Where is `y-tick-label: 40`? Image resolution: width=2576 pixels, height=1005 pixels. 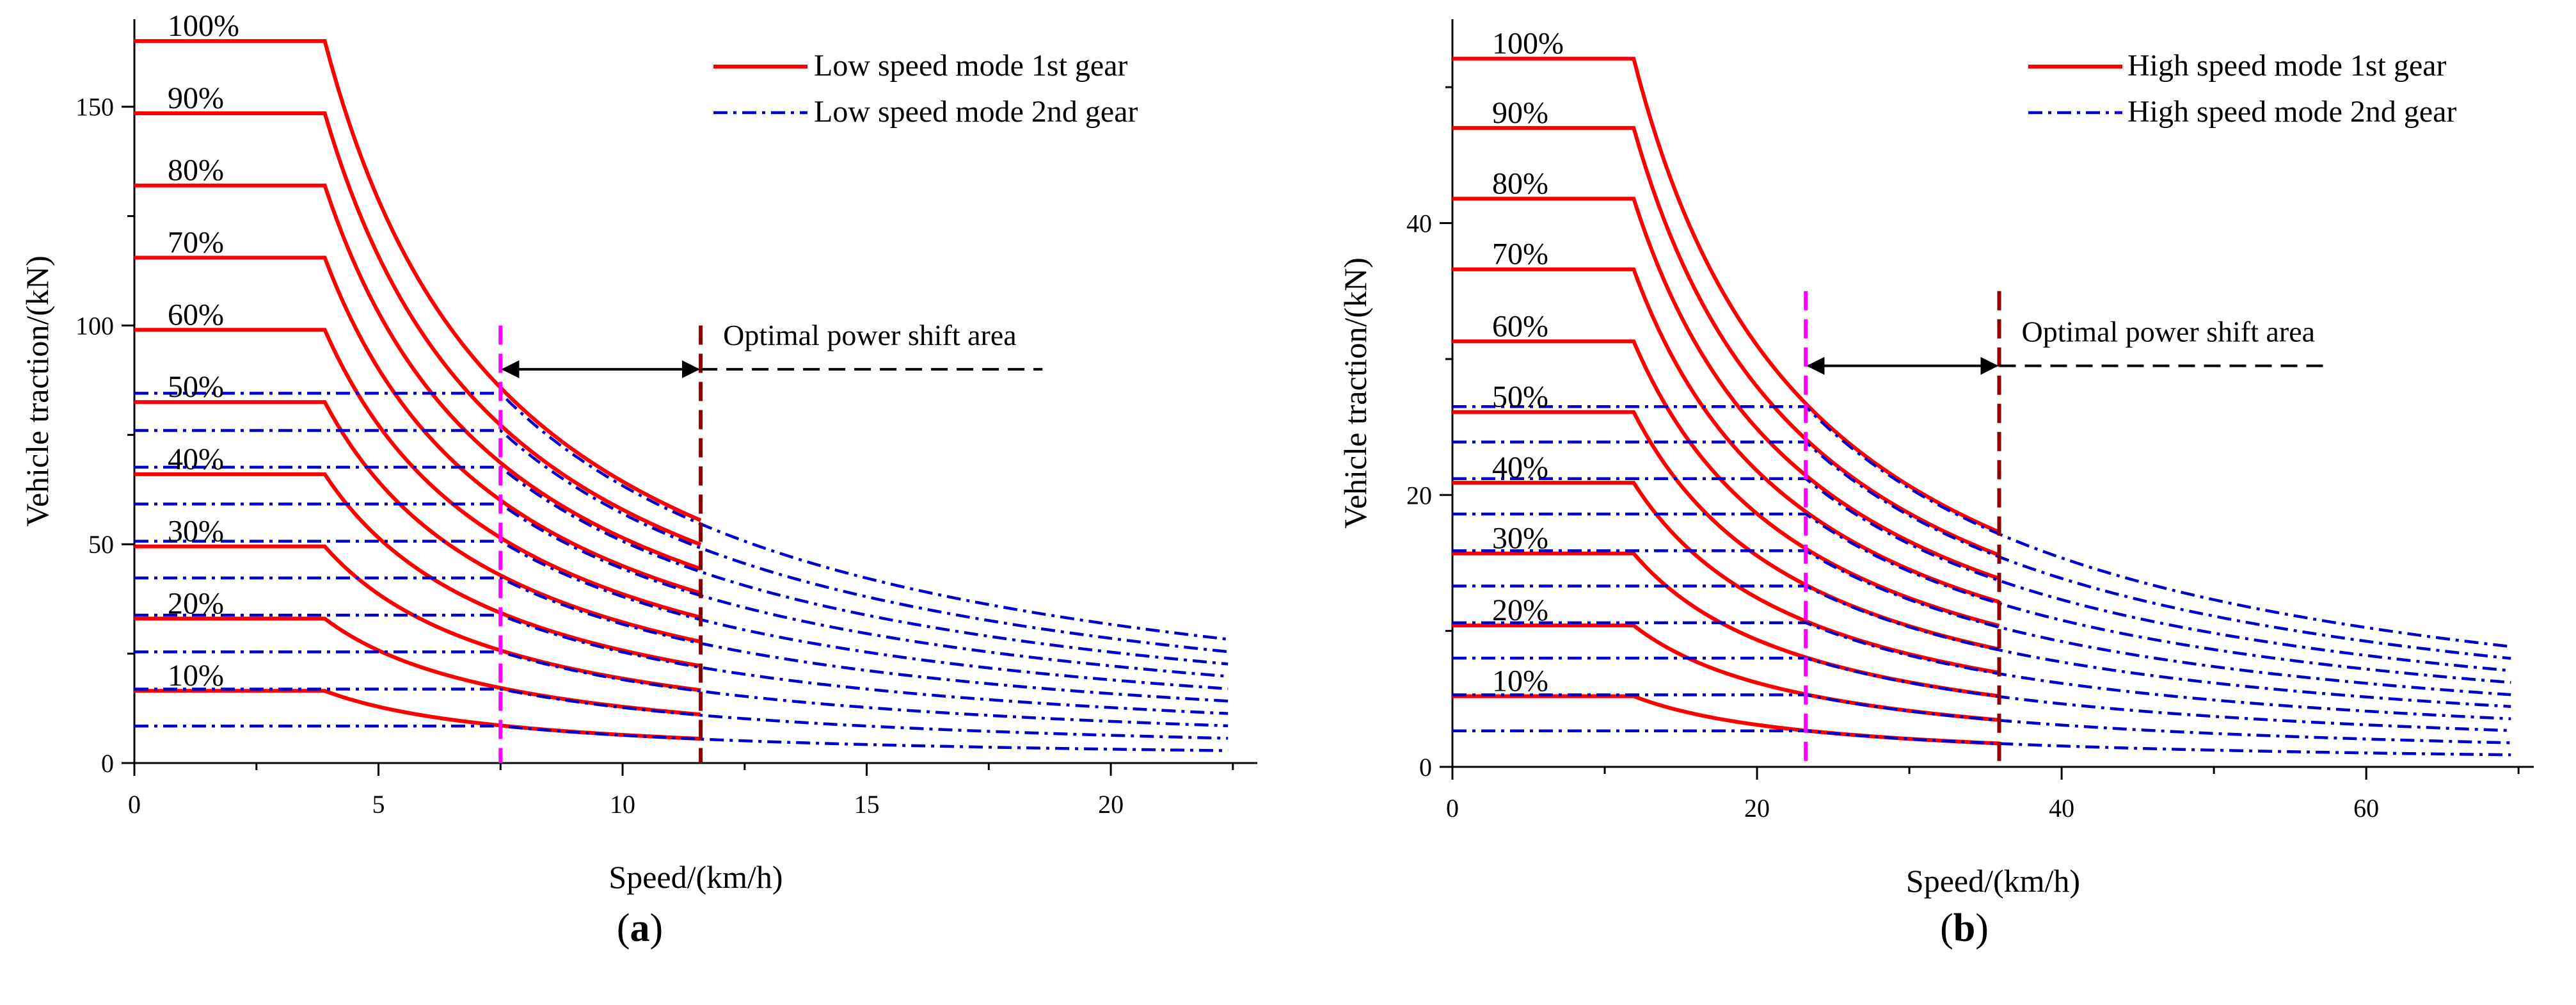 y-tick-label: 40 is located at coordinates (1419, 223).